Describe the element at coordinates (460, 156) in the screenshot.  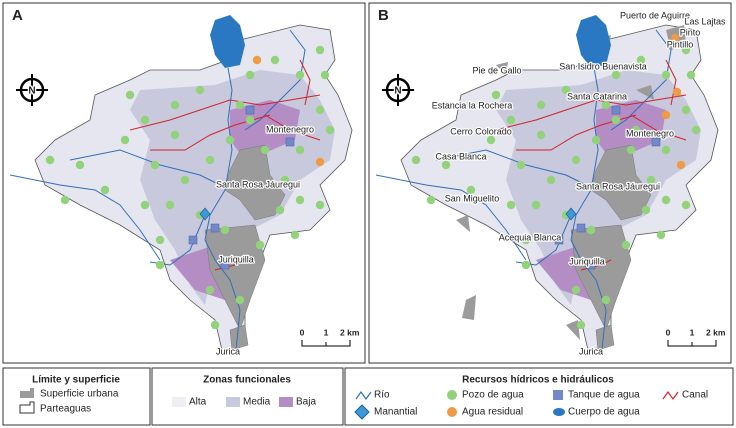
I see `place-label: Casa Blanca` at that location.